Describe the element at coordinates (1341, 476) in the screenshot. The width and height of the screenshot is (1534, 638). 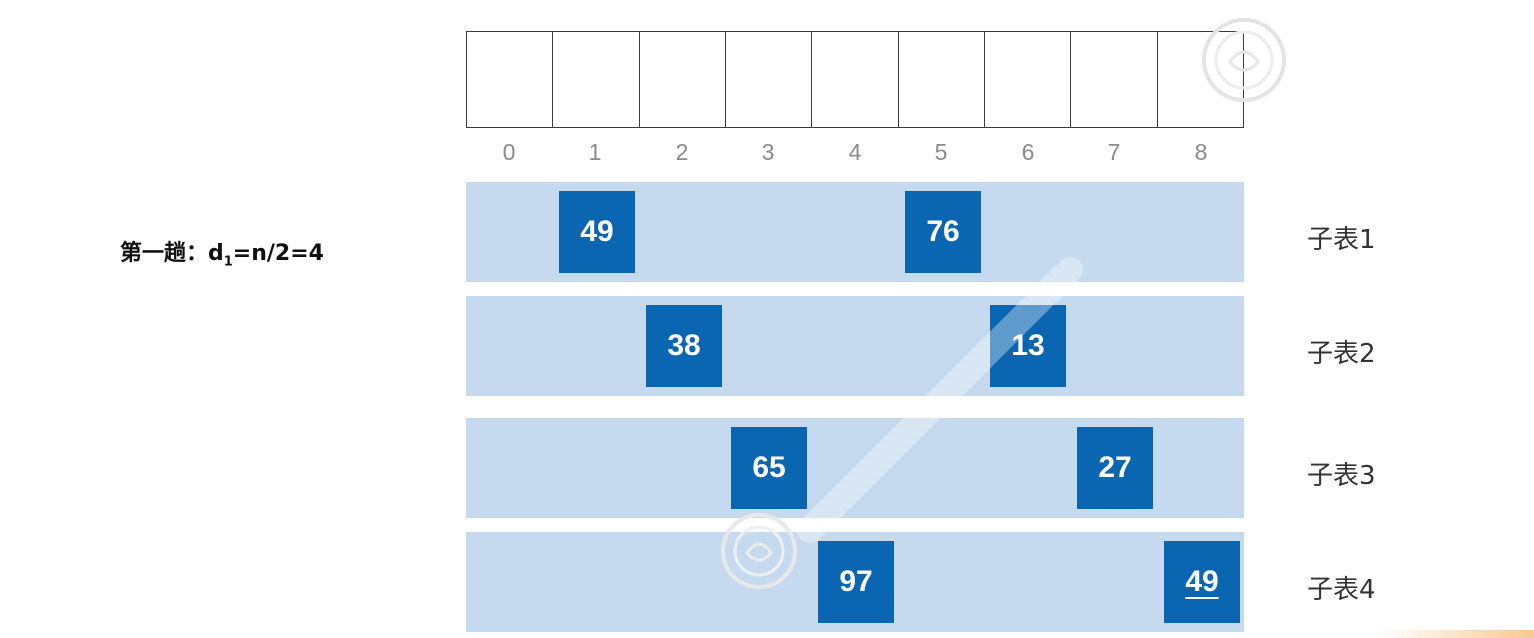
I see `sublist-label-3: 子表3` at that location.